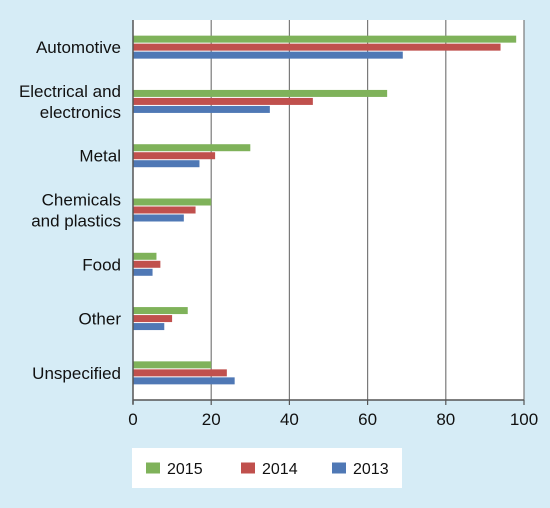  Describe the element at coordinates (81, 200) in the screenshot. I see `category-label-3-line0: Chemicals` at that location.